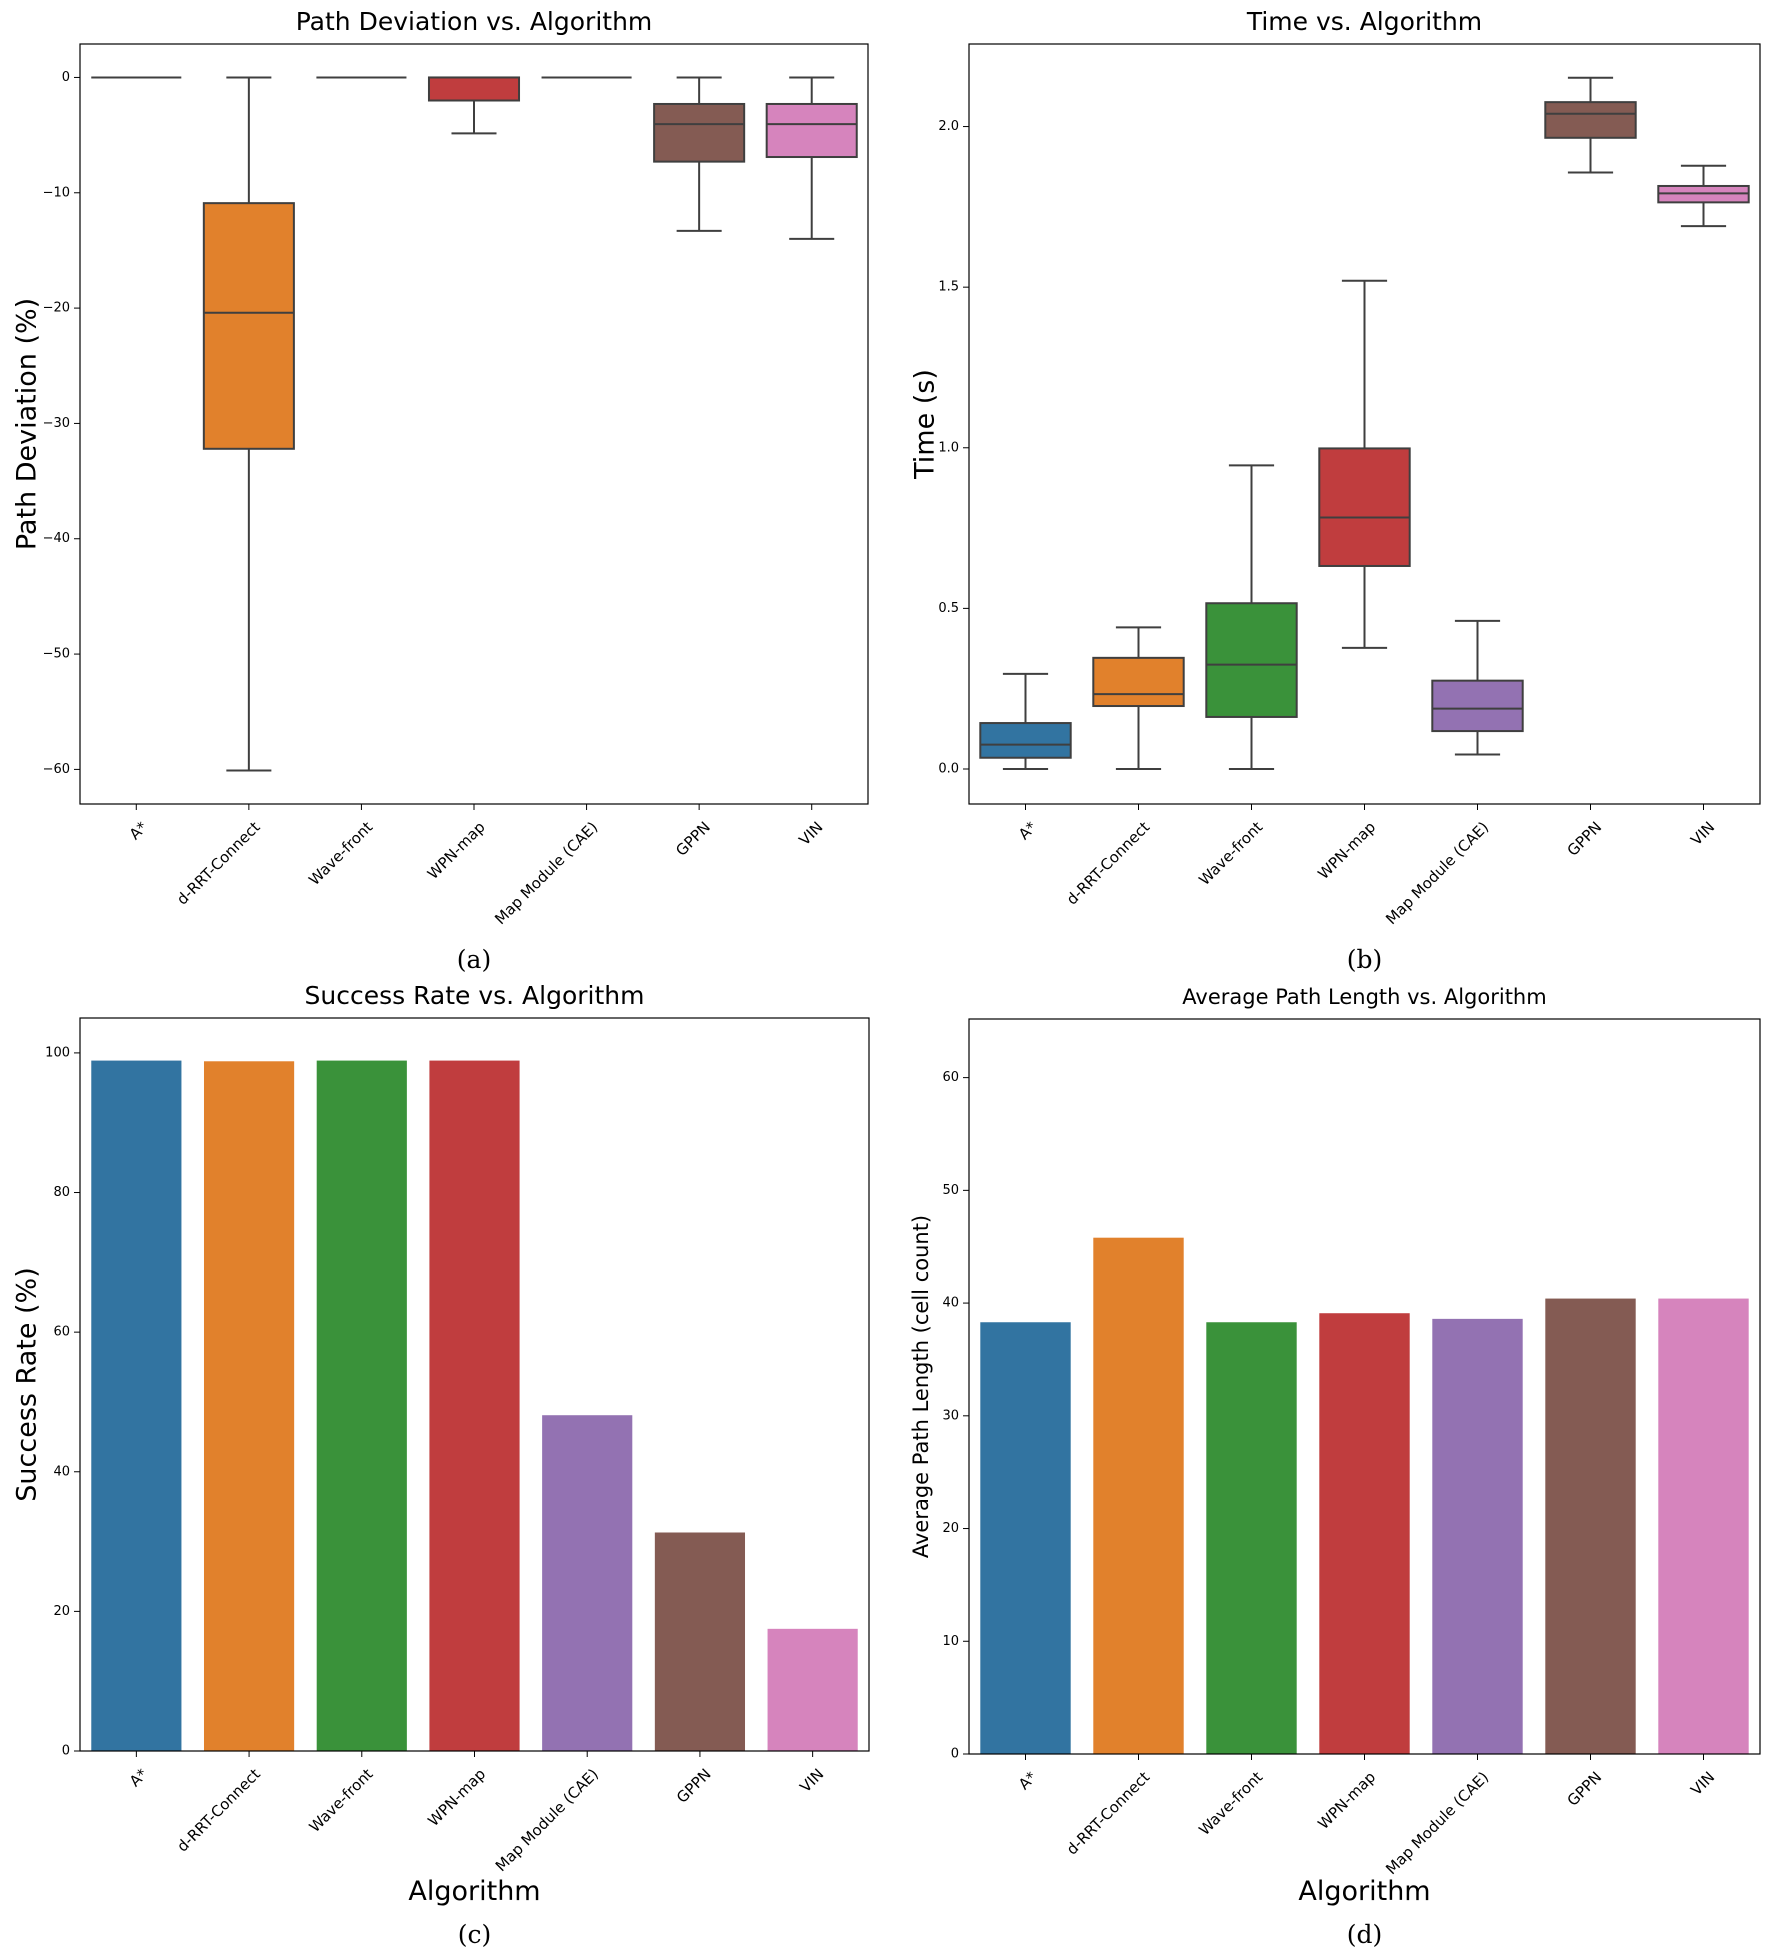  Describe the element at coordinates (948, 126) in the screenshot. I see `y-tick-label: 2.0` at that location.